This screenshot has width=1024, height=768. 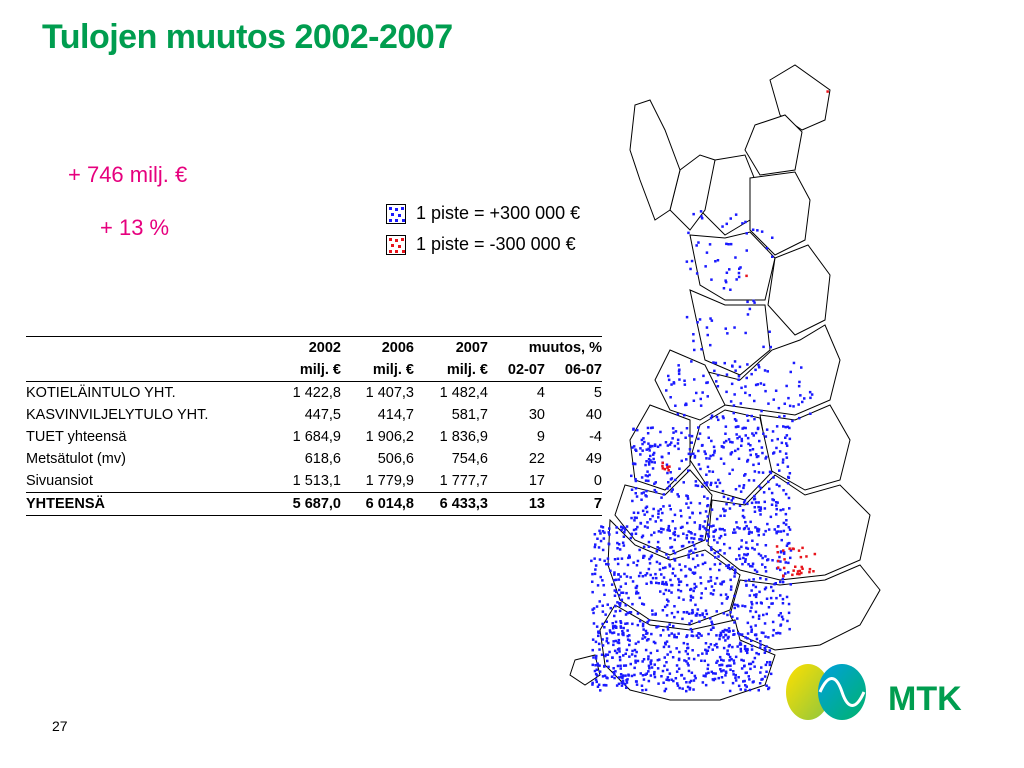 I want to click on row-label: KASVINVILJELYTULO YHT., so click(x=117, y=415).